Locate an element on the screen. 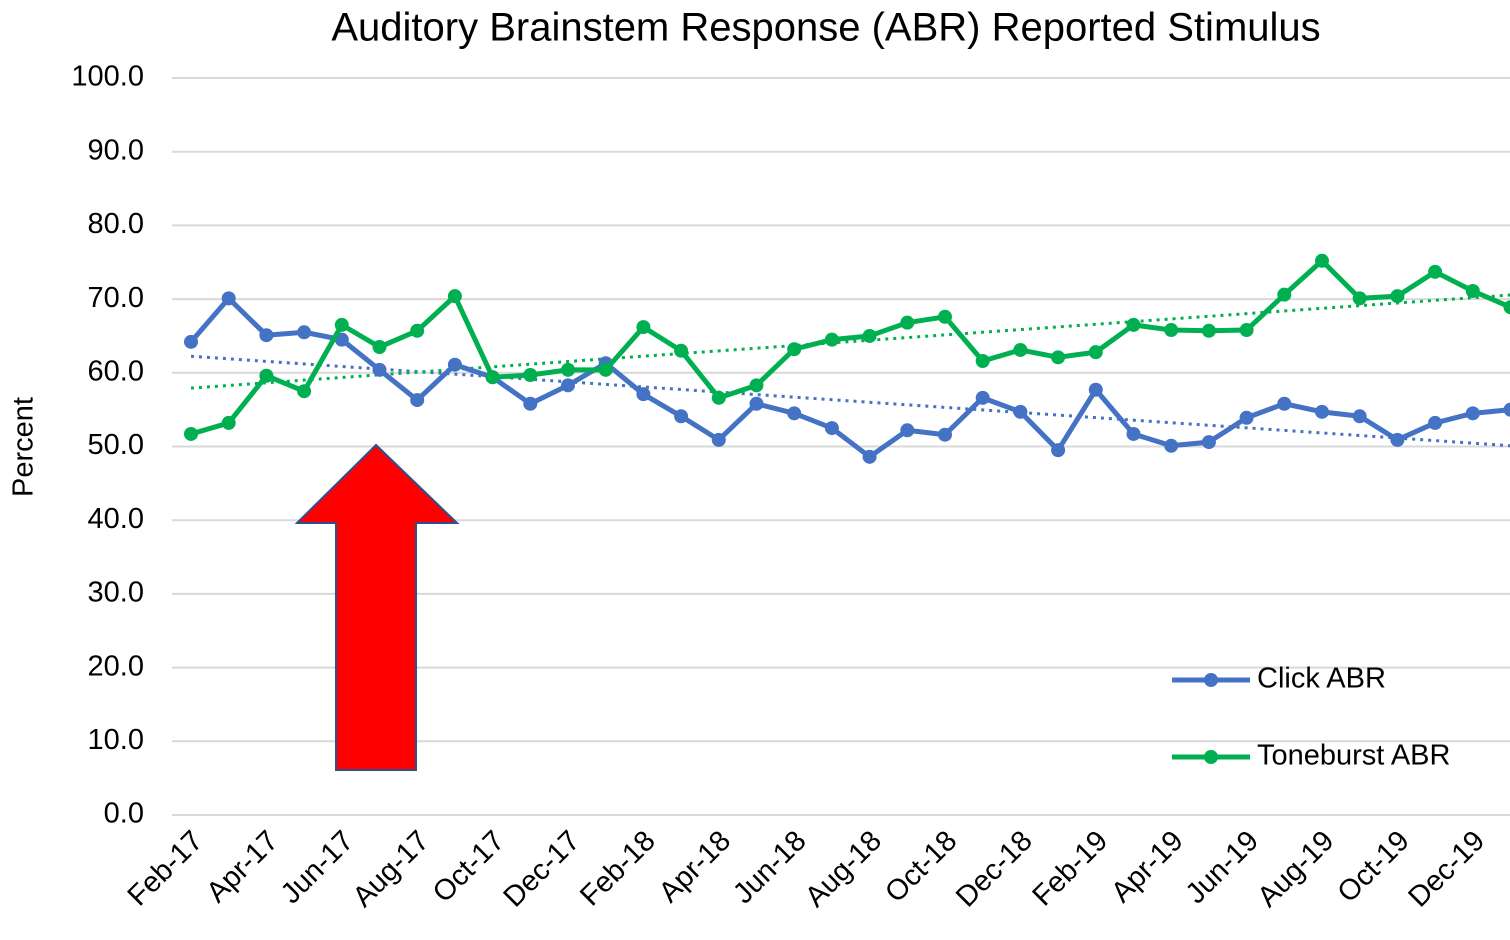 The height and width of the screenshot is (940, 1510). y-tick-label: 10.0 is located at coordinates (116, 740).